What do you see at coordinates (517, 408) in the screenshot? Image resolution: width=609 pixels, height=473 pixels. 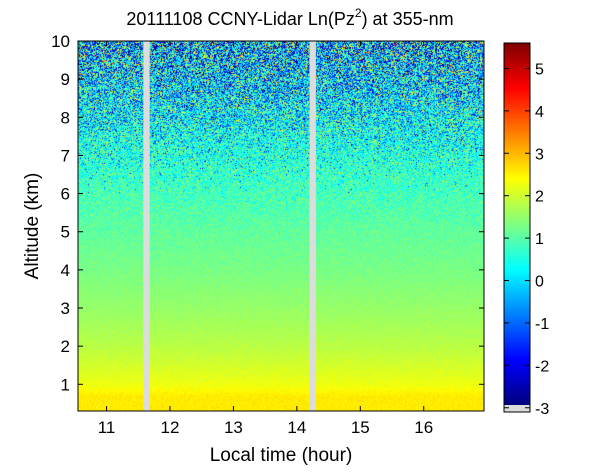 I see `colorbar-missing-swatch` at bounding box center [517, 408].